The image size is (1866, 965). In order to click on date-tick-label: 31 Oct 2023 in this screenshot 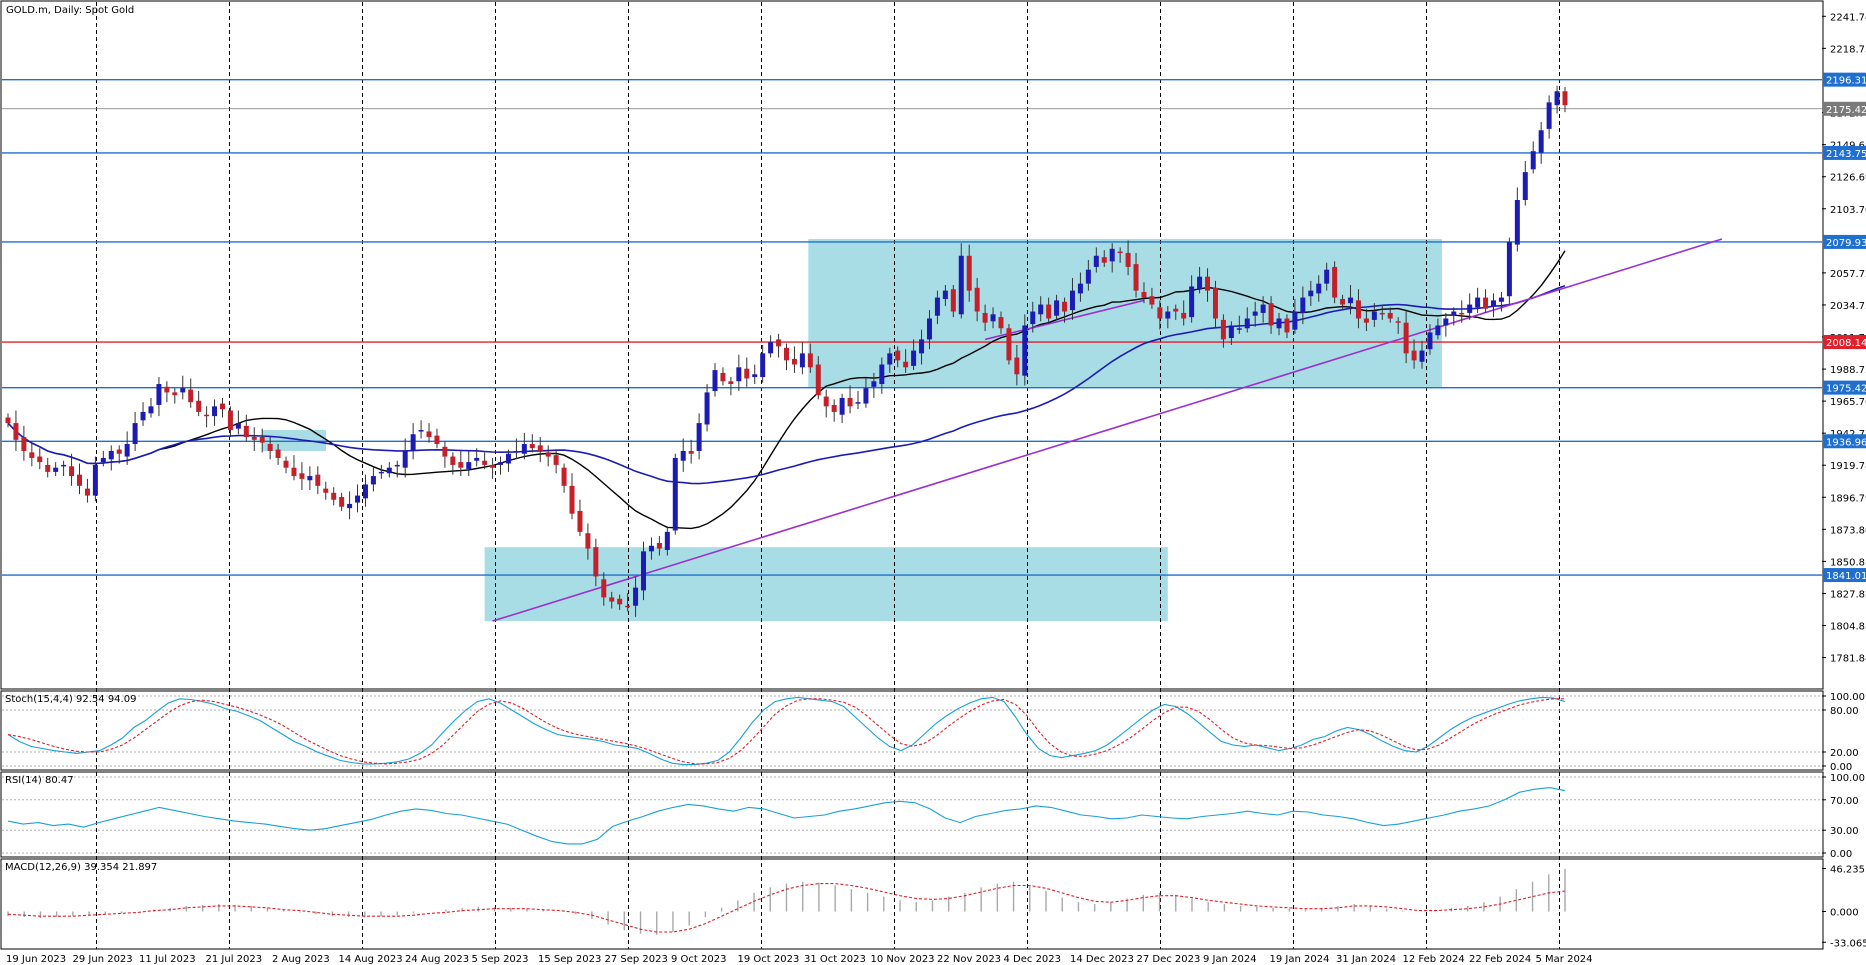, I will do `click(835, 959)`.